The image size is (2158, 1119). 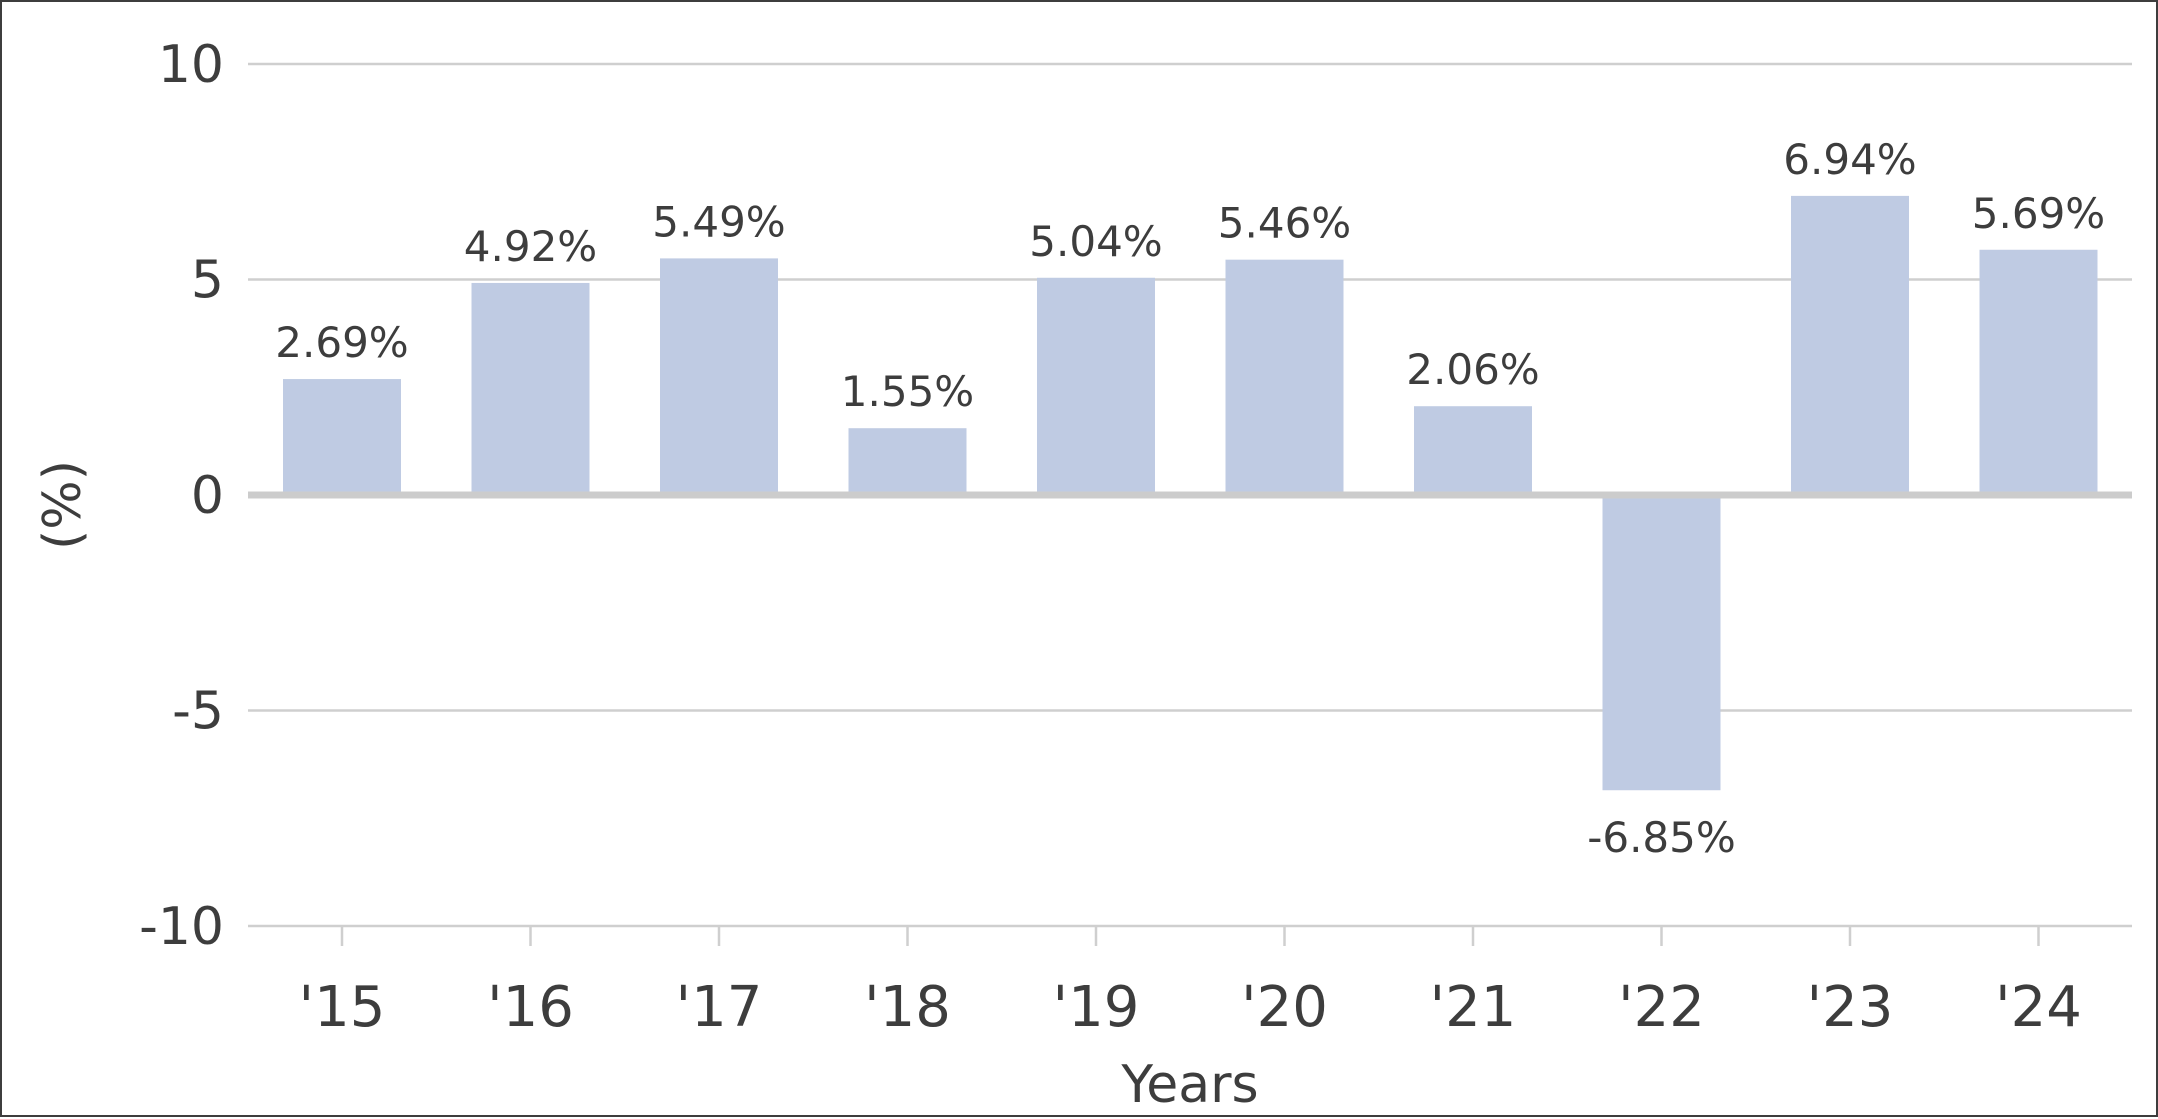 What do you see at coordinates (1473, 1007) in the screenshot?
I see `x-tick-label: '21` at bounding box center [1473, 1007].